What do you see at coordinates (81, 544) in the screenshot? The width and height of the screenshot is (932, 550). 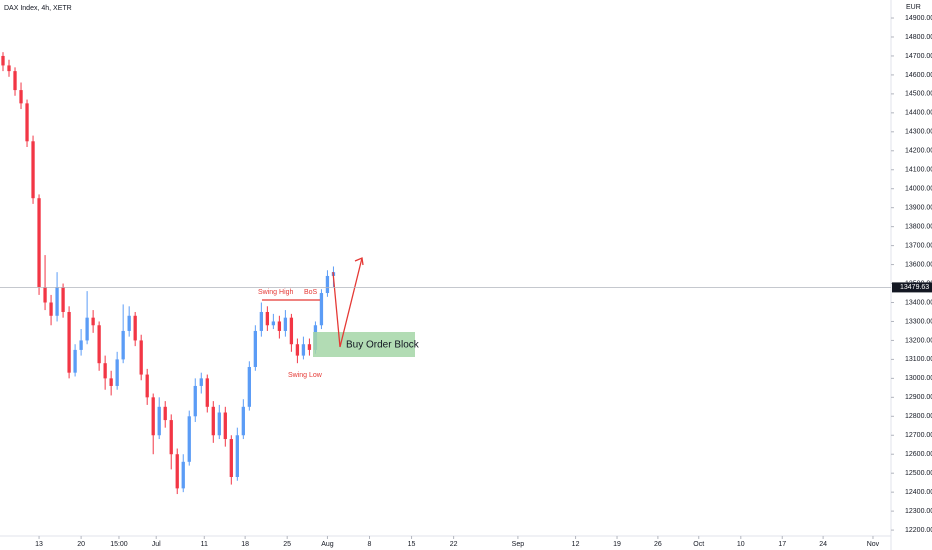 I see `x-tick-label: 20` at bounding box center [81, 544].